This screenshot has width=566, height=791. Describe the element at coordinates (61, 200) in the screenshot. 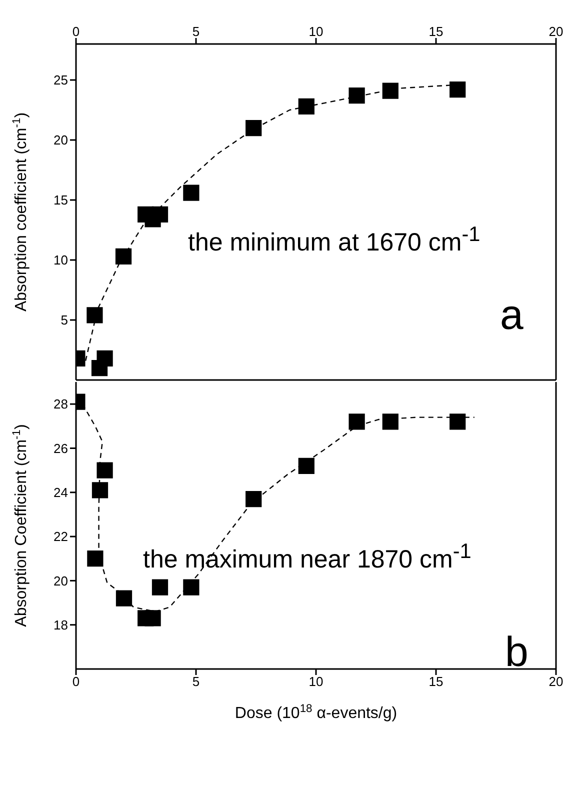

I see `y-tick-label: 15` at that location.